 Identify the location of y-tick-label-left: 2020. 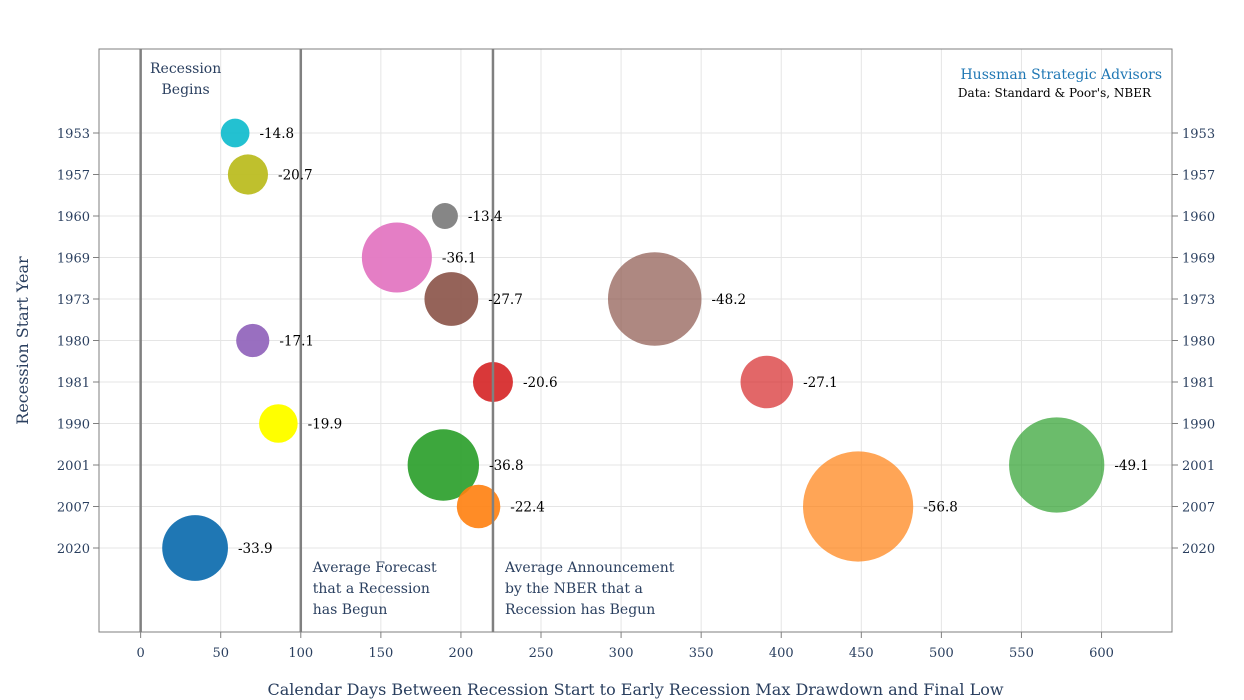
(73, 549).